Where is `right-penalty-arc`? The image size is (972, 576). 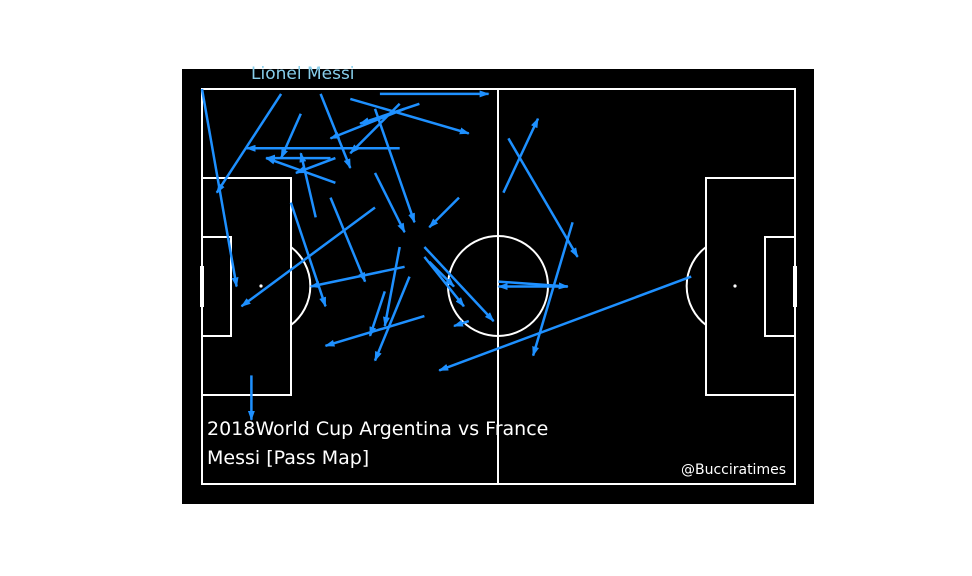
right-penalty-arc is located at coordinates (696, 286).